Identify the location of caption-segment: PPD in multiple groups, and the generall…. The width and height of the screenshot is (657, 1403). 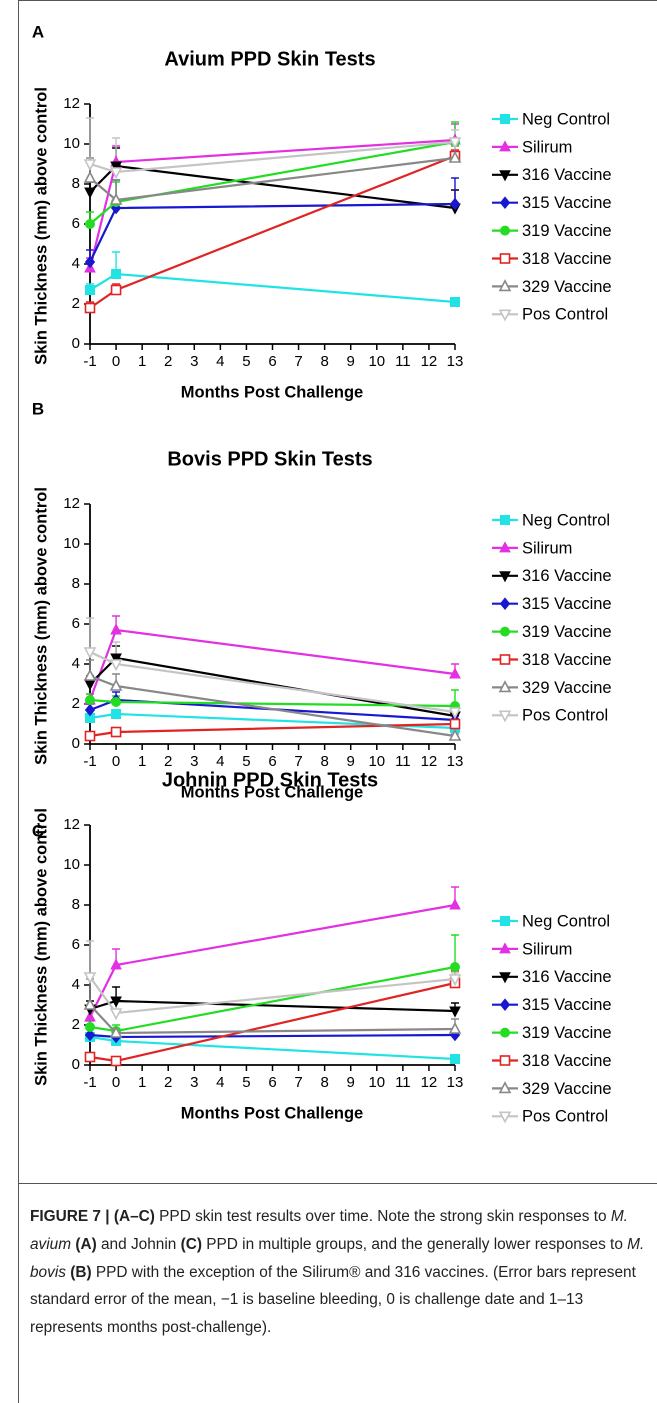
(414, 1244).